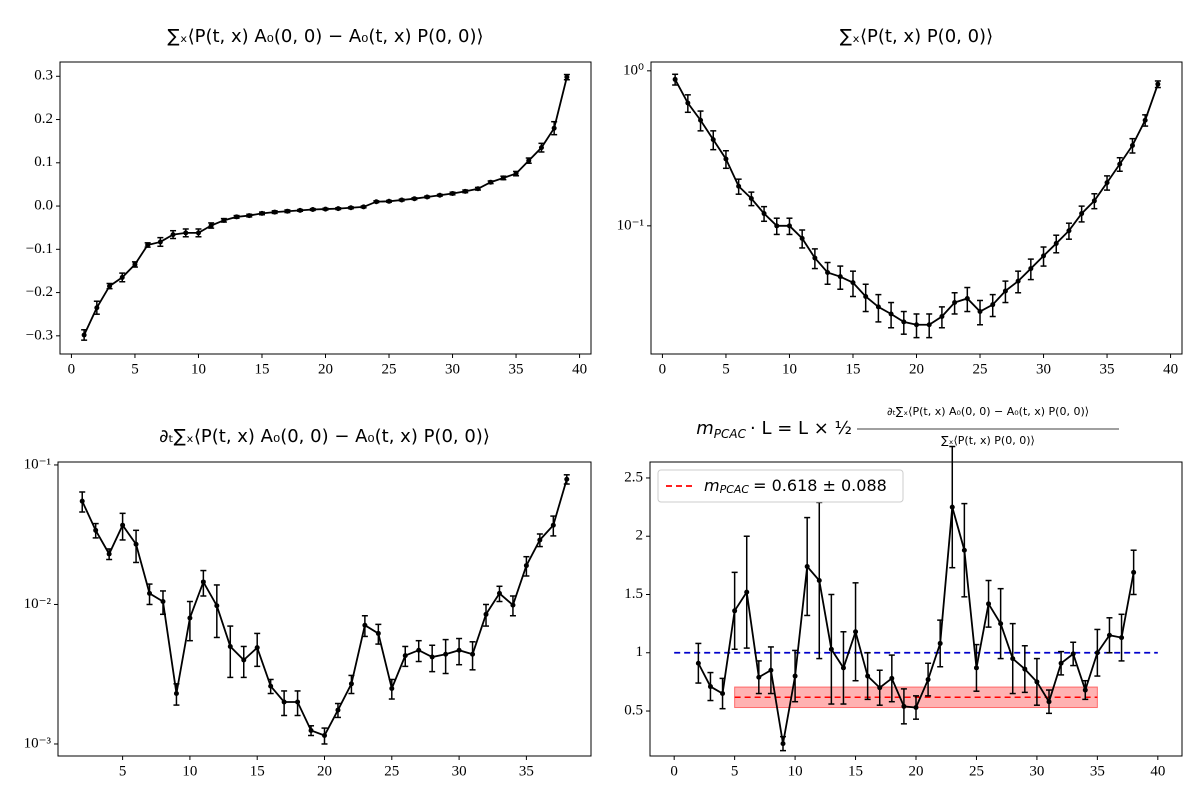  What do you see at coordinates (325, 36) in the screenshot?
I see `chart-title: ∑ₓ⟨P(t, x) A₀(0, 0) − A₀(t, x) P(0, 0)⟩` at bounding box center [325, 36].